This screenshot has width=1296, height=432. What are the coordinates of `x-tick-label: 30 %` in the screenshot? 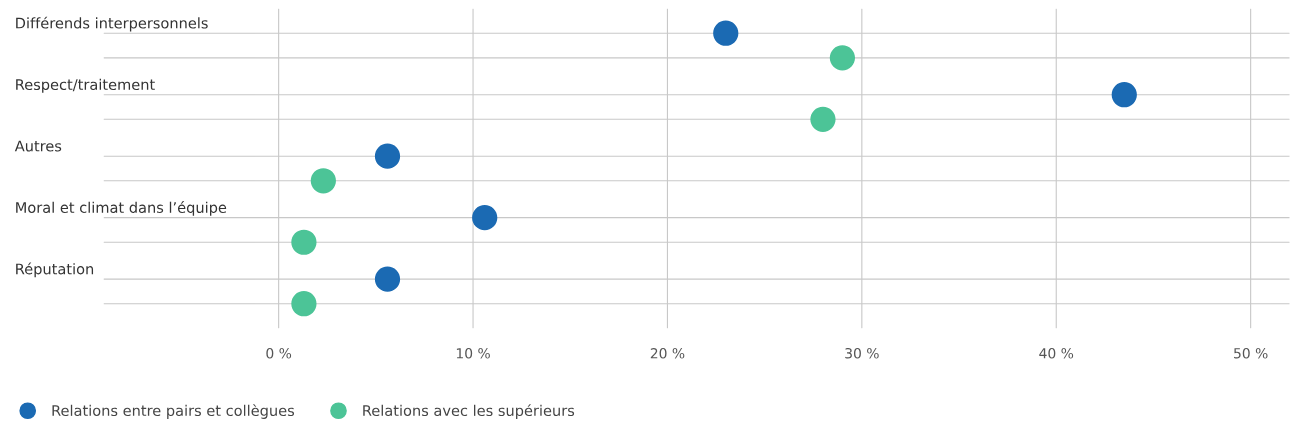 It's located at (862, 353).